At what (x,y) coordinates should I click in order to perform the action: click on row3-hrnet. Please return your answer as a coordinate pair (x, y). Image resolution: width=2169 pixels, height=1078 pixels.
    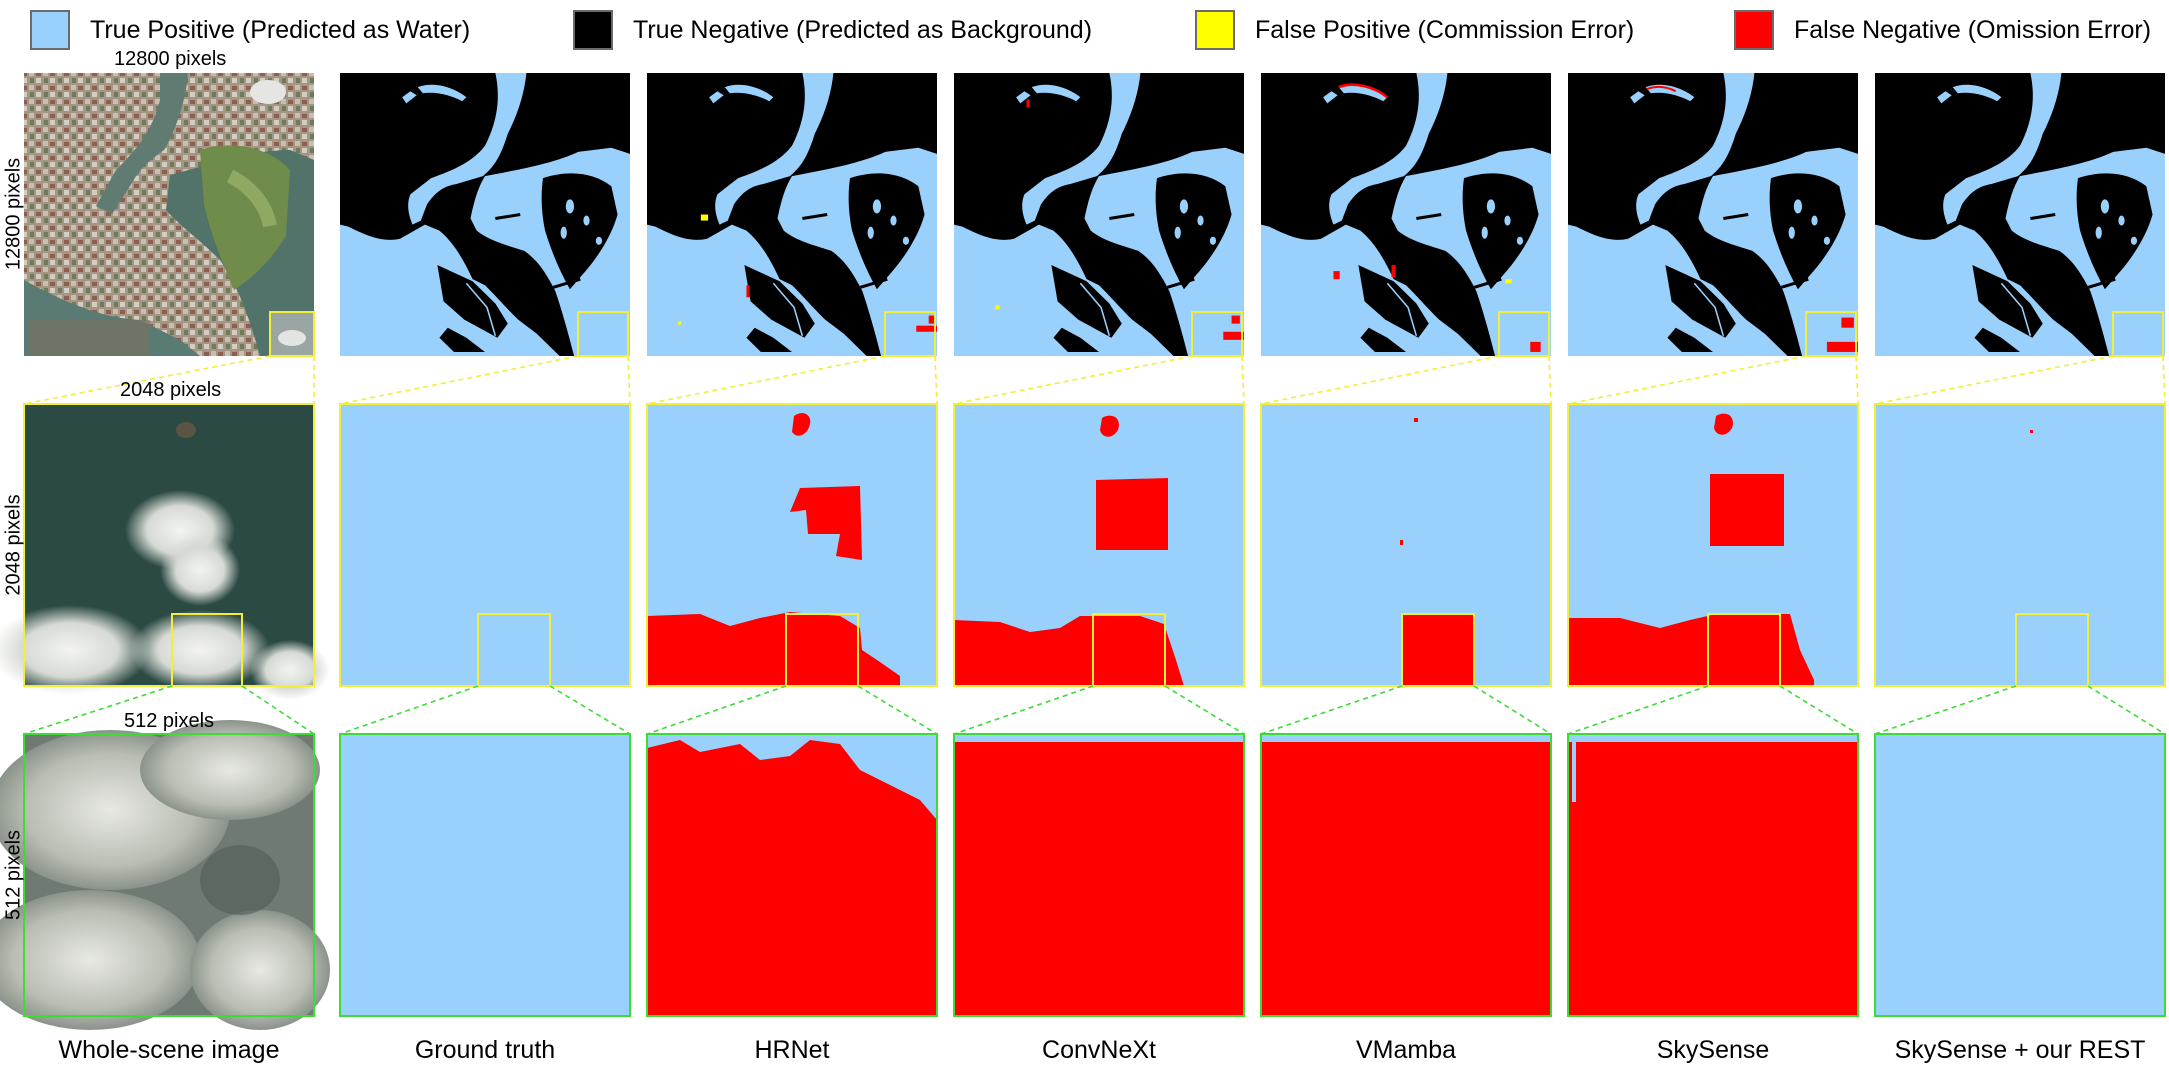
    Looking at the image, I should click on (792, 875).